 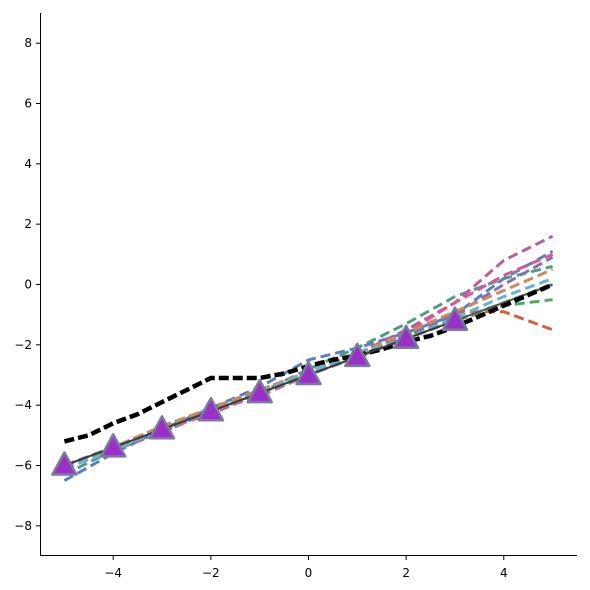 I want to click on x-tick-label-2: −2, so click(x=211, y=573).